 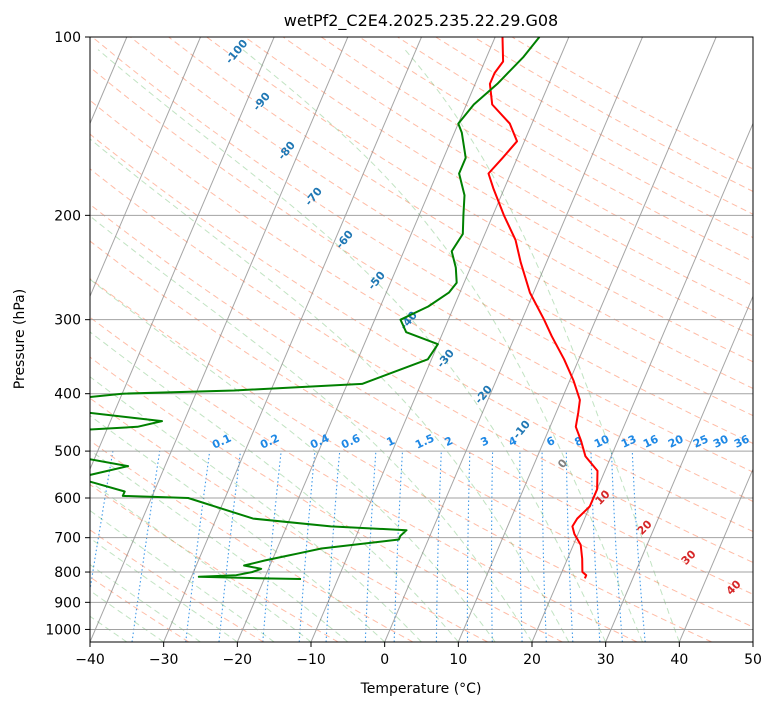 What do you see at coordinates (90, 660) in the screenshot?
I see `x-tick-label: −40` at bounding box center [90, 660].